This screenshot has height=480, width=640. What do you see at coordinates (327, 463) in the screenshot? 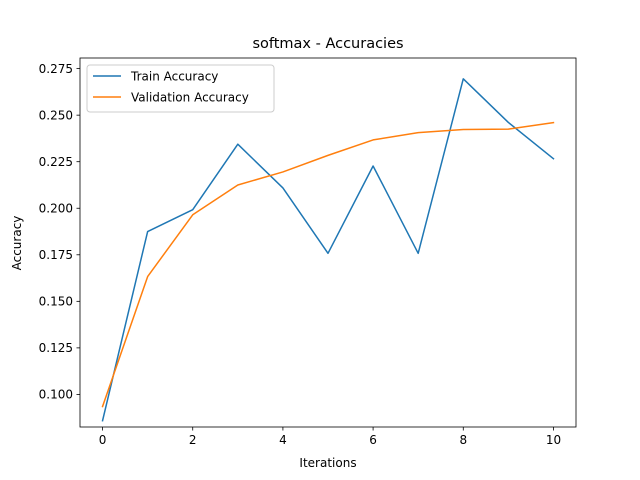
I see `x-axis-title: Iterations` at bounding box center [327, 463].